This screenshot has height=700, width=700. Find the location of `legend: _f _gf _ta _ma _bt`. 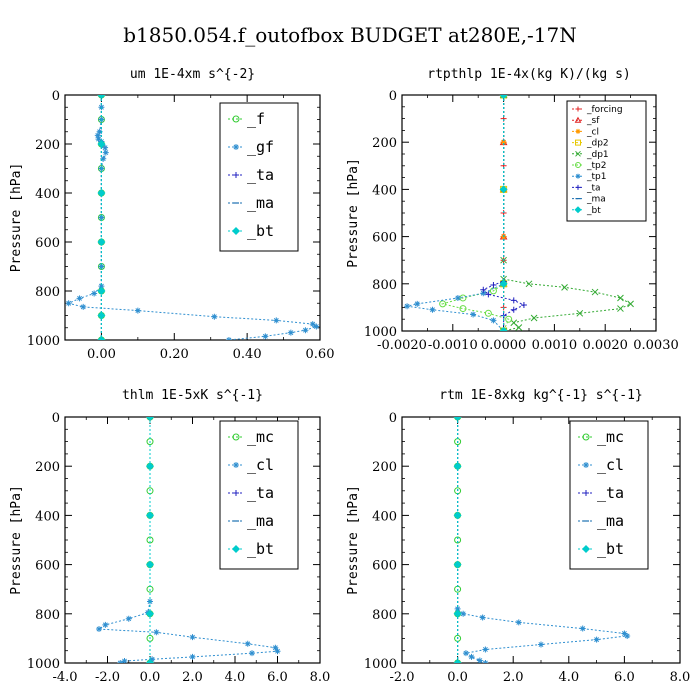

legend: _f _gf _ta _ma _bt is located at coordinates (259, 177).